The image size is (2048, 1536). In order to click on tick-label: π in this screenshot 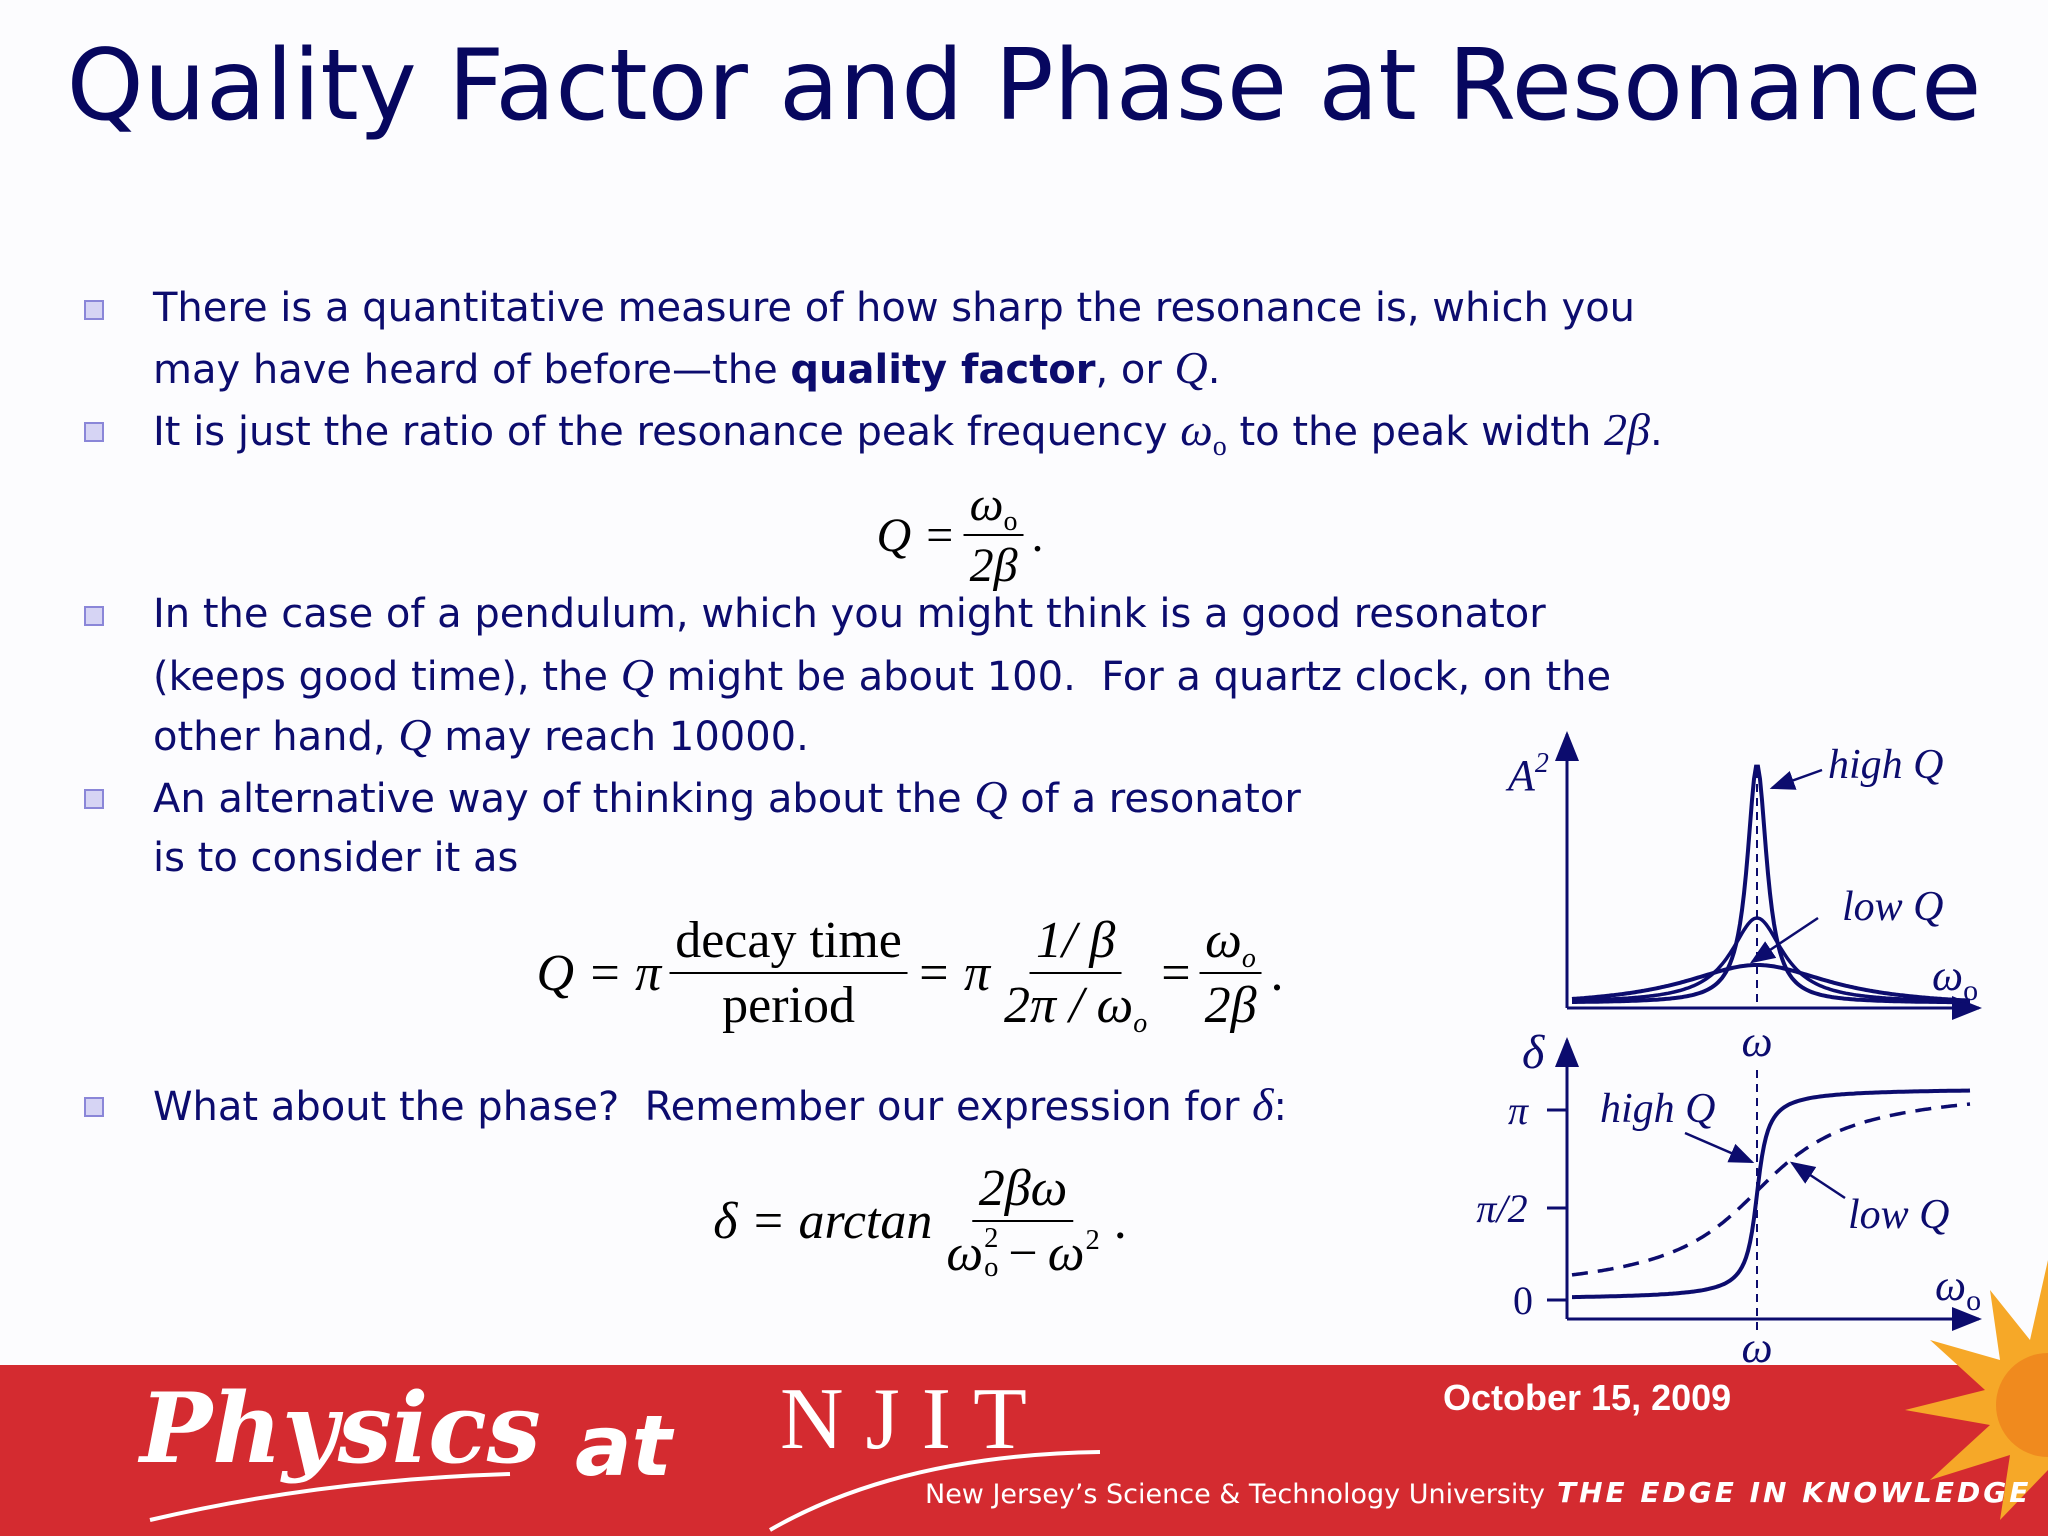, I will do `click(1518, 1110)`.